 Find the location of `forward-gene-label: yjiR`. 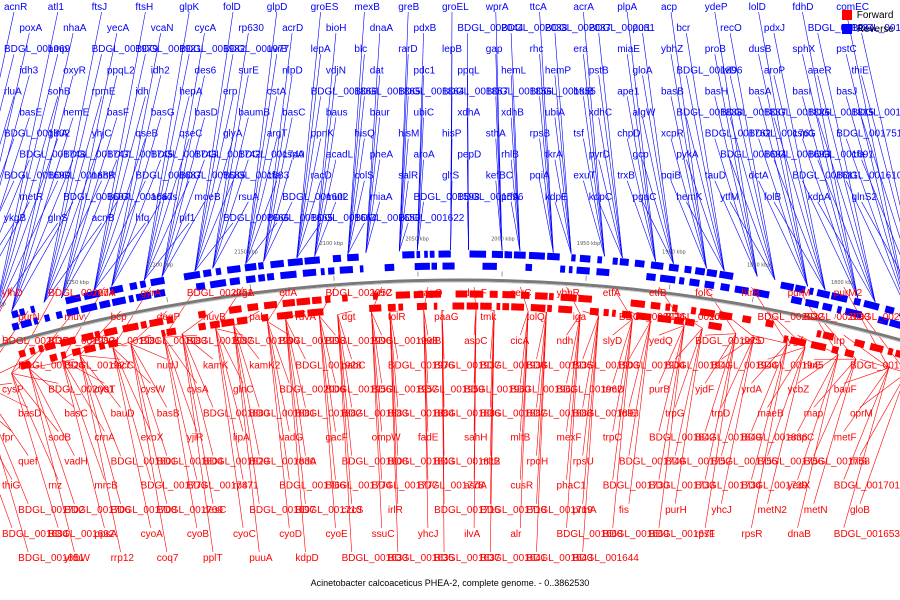

forward-gene-label: yjiR is located at coordinates (195, 438).